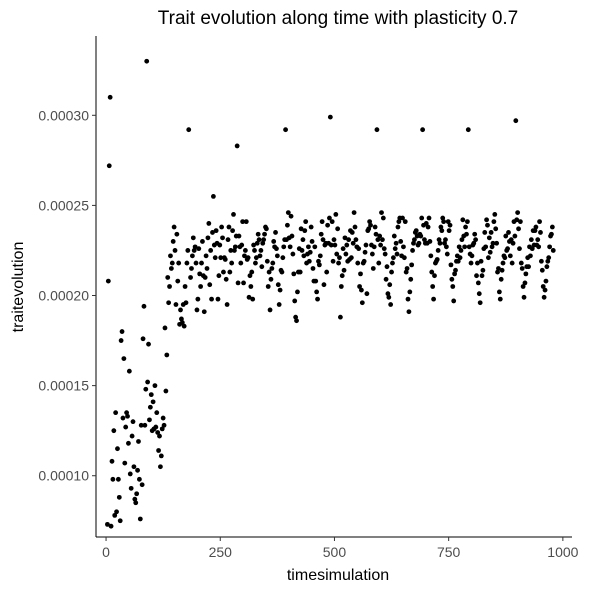  I want to click on x-axis-ticks: 0 250 500 750 1000, so click(340, 548).